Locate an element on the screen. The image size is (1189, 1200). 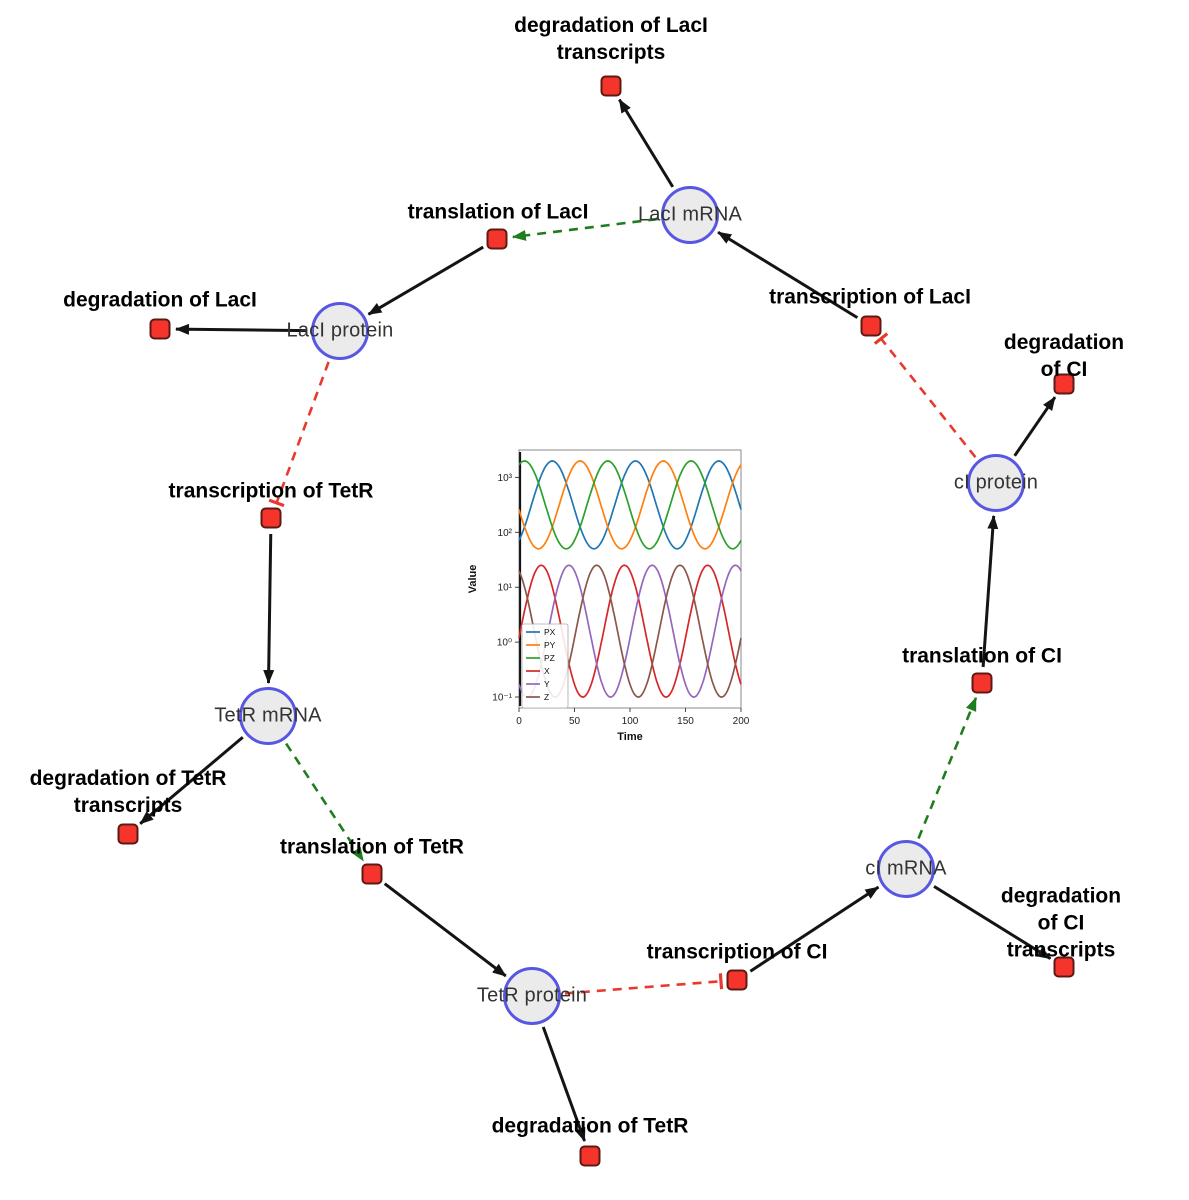
laci_protein-label: LacI protein is located at coordinates (340, 330).